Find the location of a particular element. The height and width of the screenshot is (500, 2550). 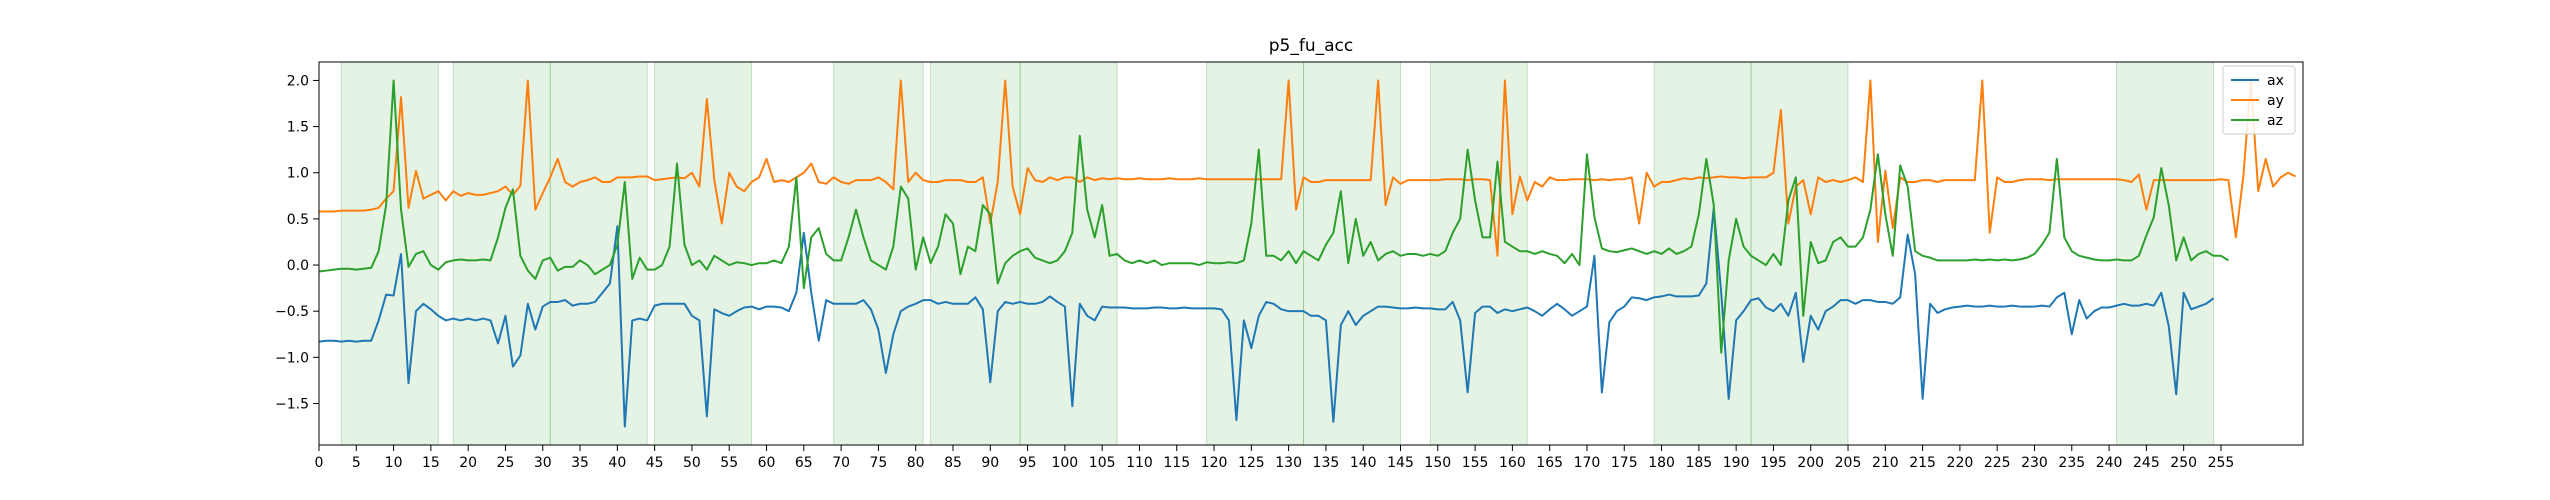

x-tick-label: 235 is located at coordinates (2071, 463).